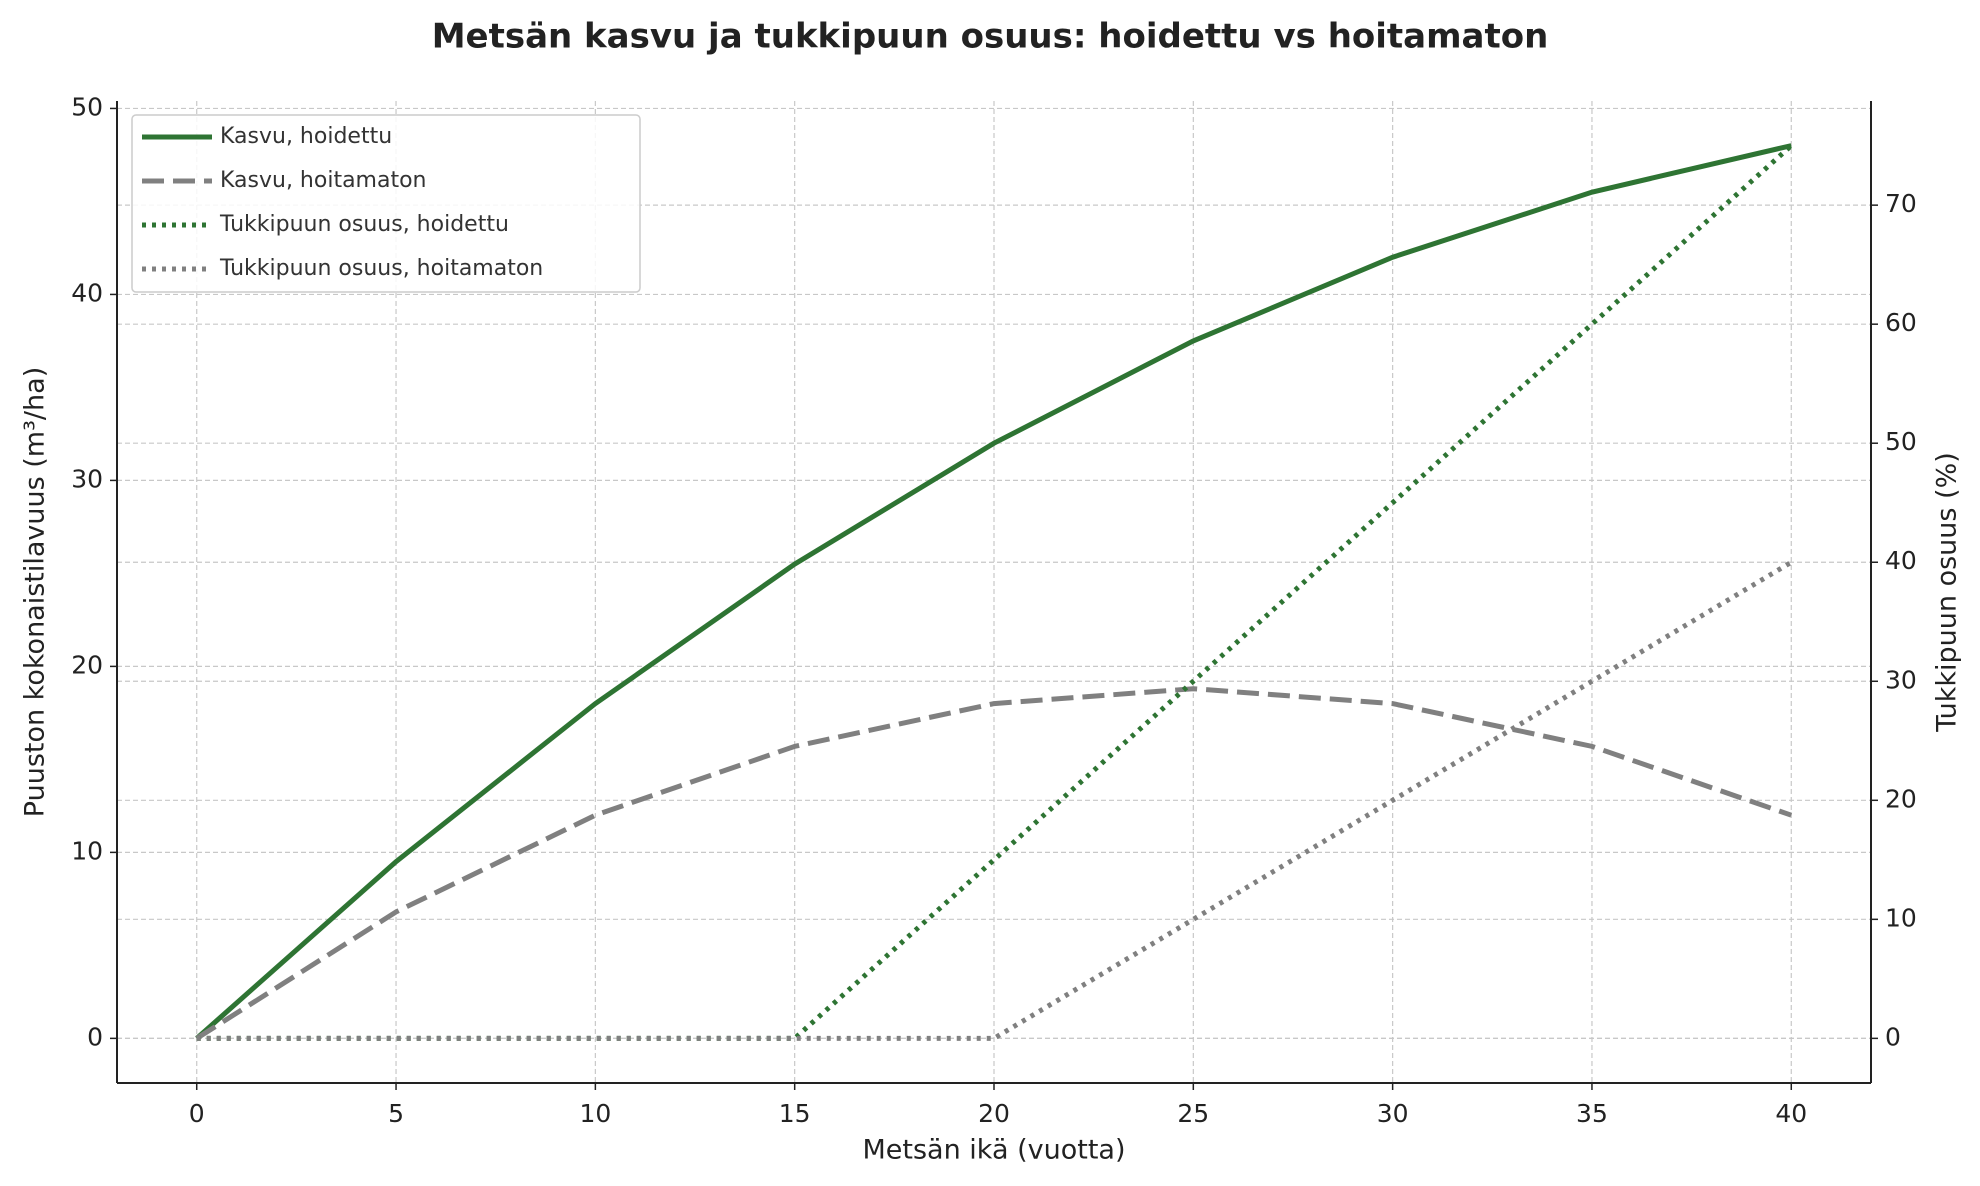  I want to click on x-tick-label: 20, so click(994, 1113).